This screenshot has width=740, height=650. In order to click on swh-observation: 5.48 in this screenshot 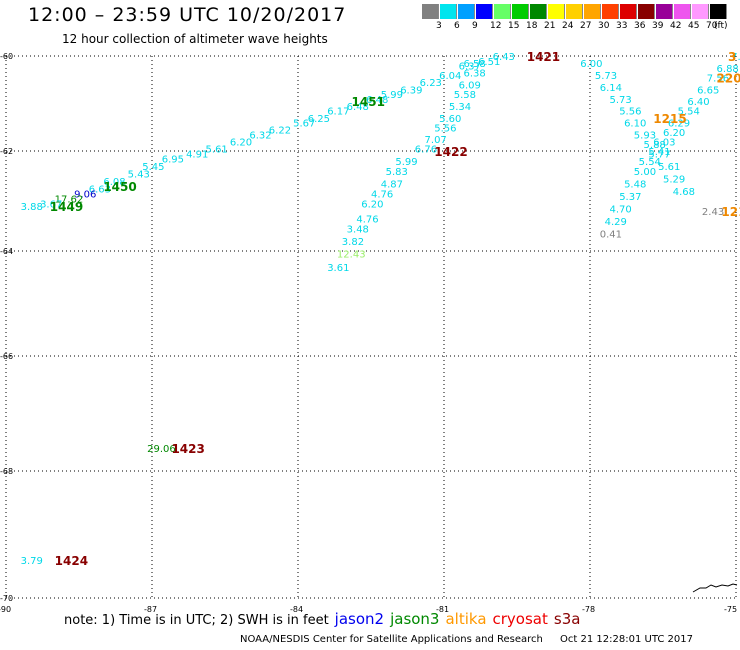, I will do `click(635, 185)`.